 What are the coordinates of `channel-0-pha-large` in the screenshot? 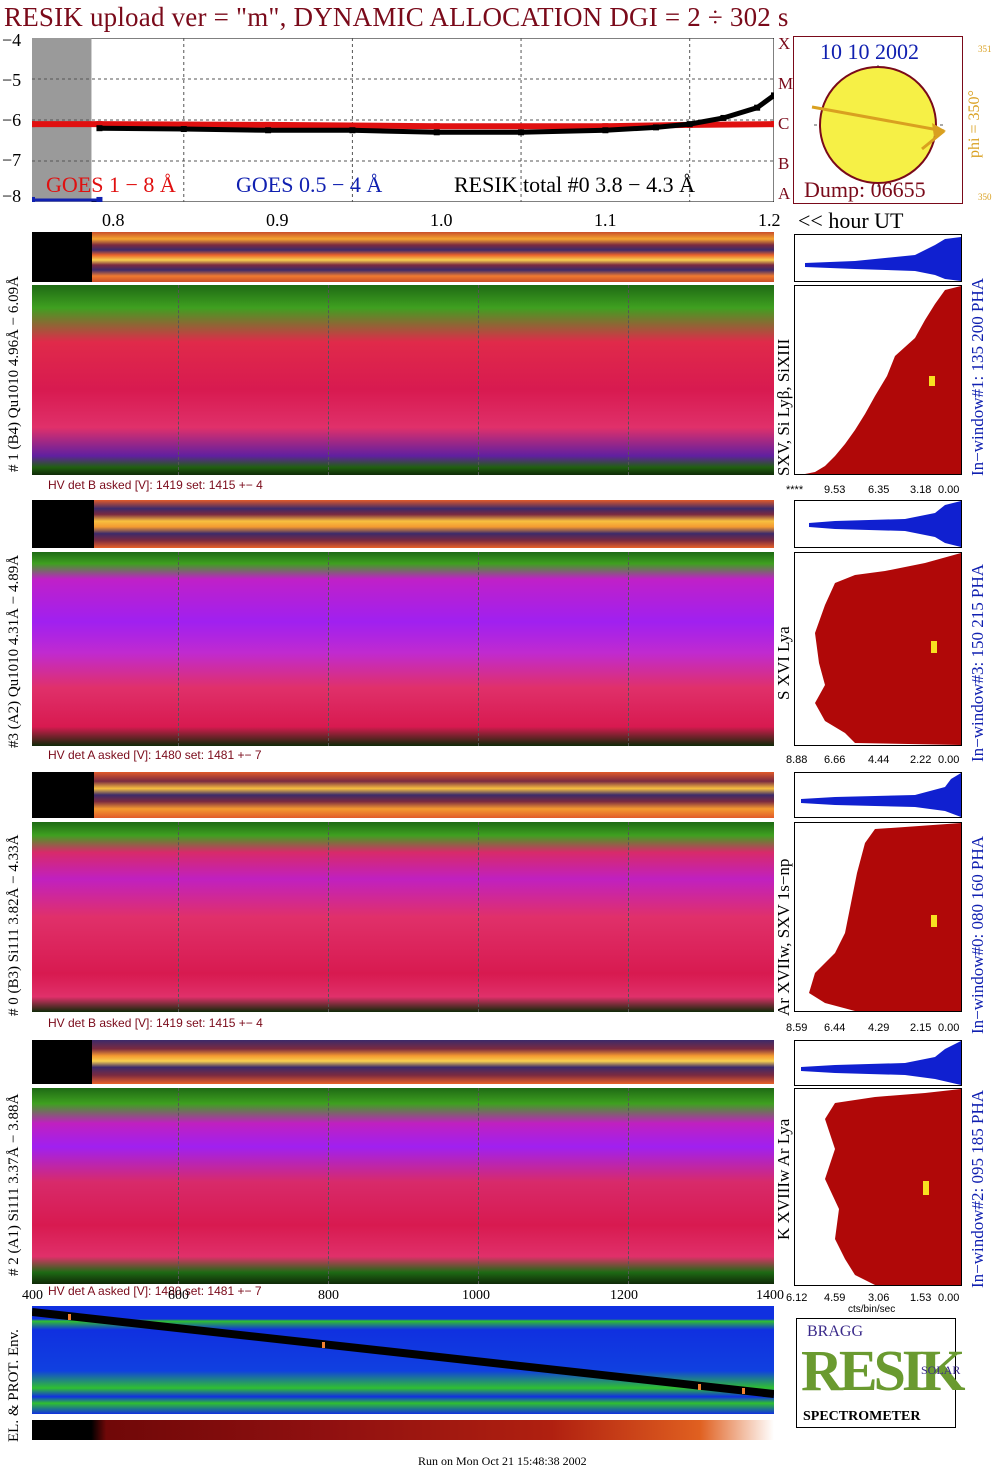 It's located at (878, 917).